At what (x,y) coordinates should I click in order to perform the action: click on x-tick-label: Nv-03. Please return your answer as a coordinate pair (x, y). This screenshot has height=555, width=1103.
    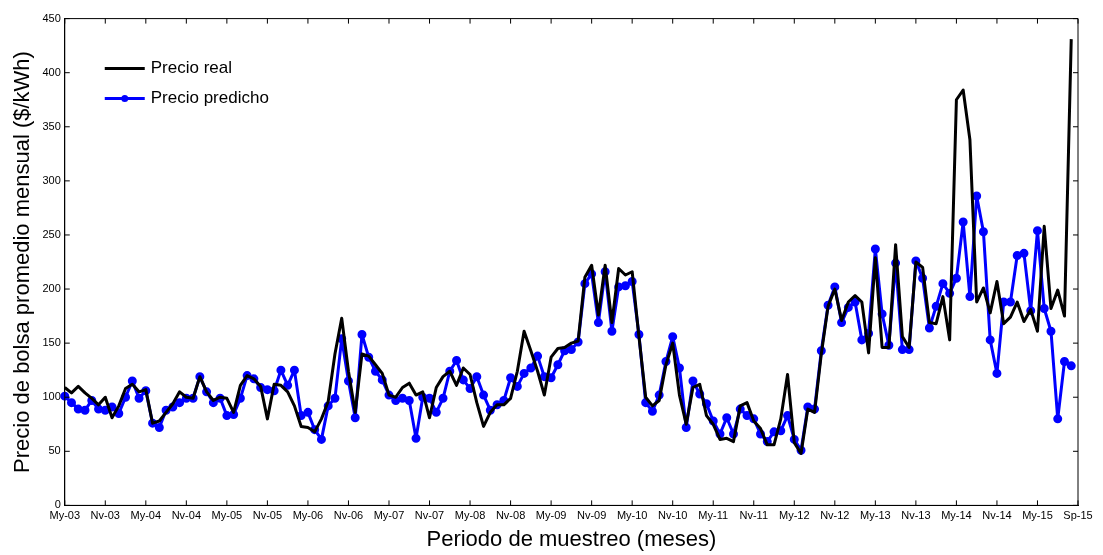
    Looking at the image, I should click on (105, 515).